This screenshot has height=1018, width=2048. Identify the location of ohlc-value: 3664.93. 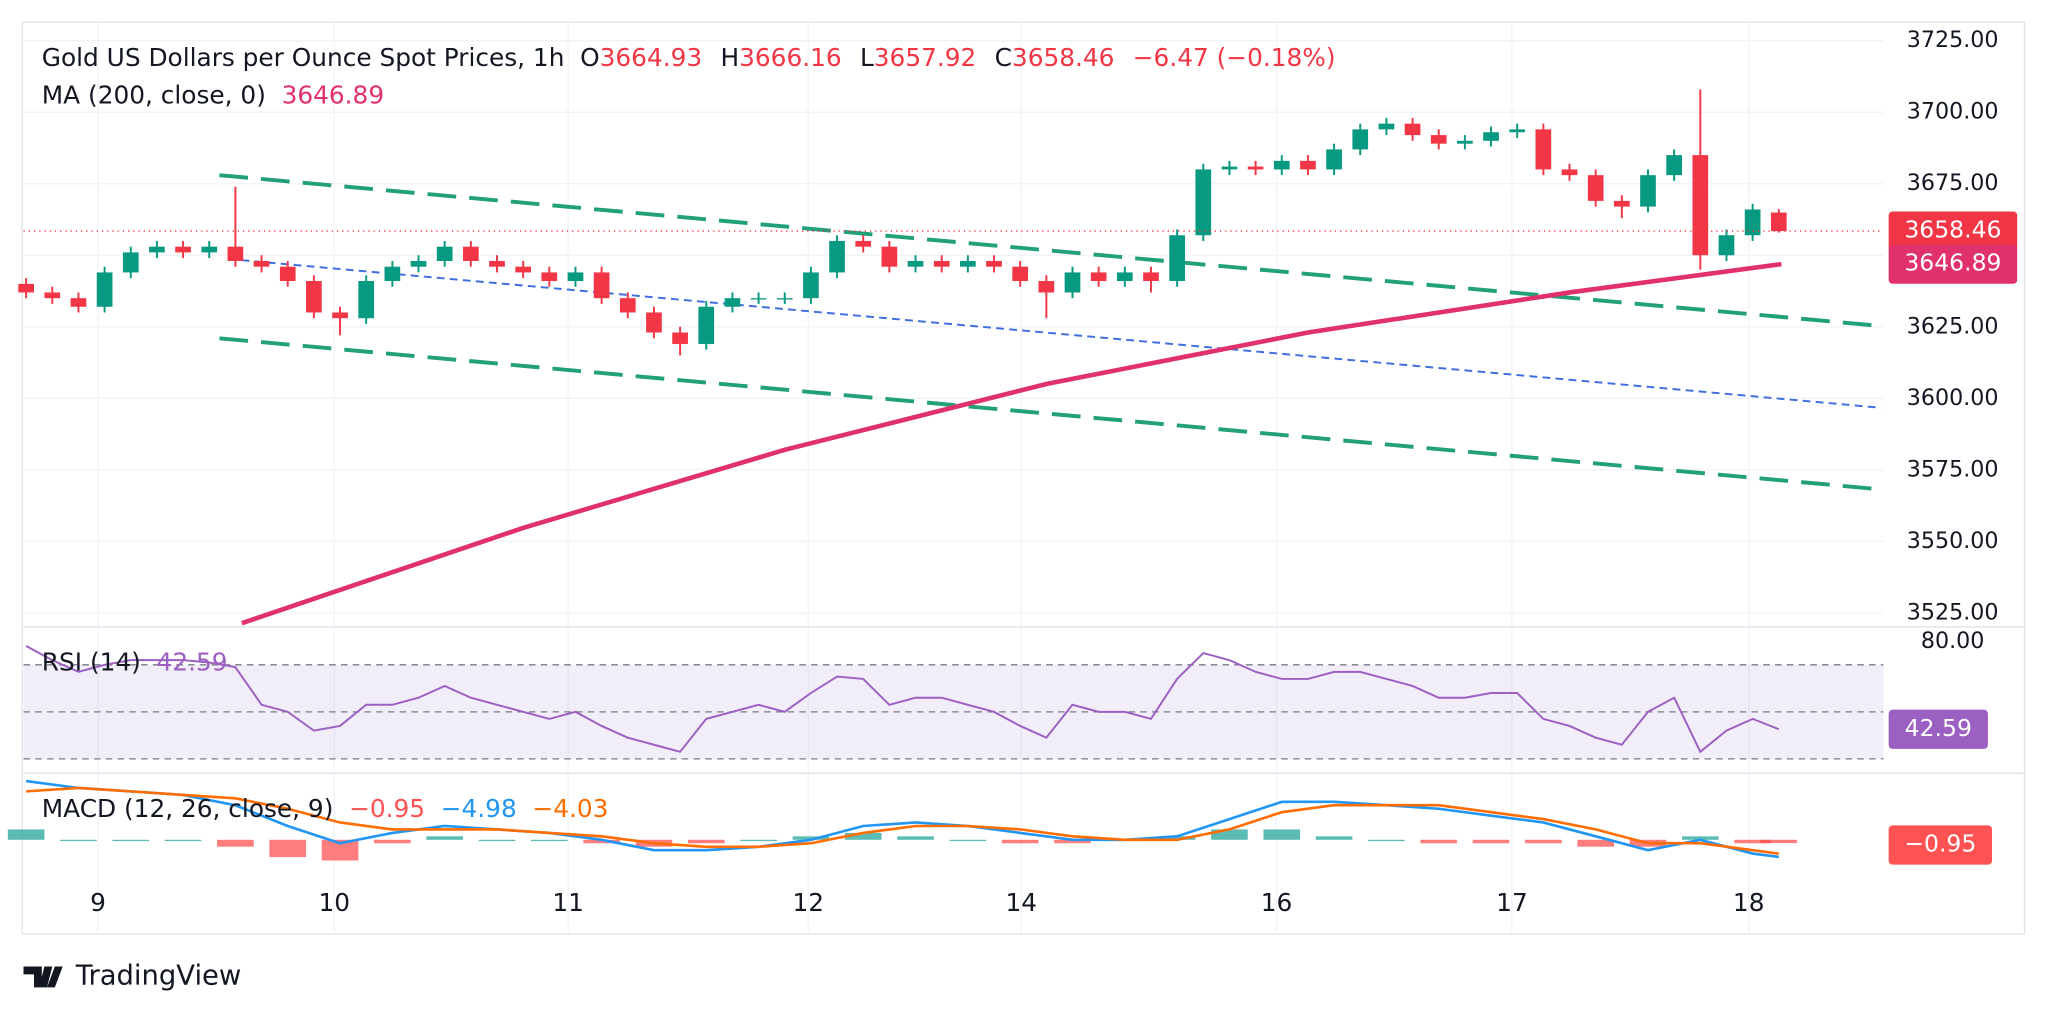
(651, 57).